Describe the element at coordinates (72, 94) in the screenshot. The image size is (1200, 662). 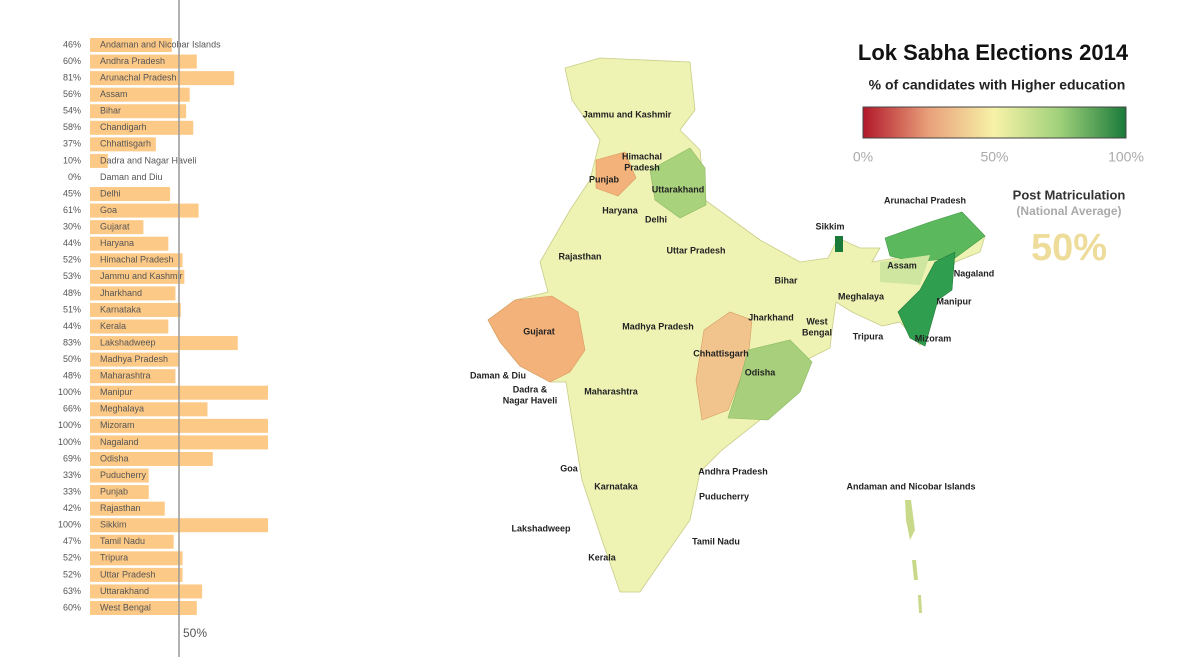
I see `value-label: 56%` at that location.